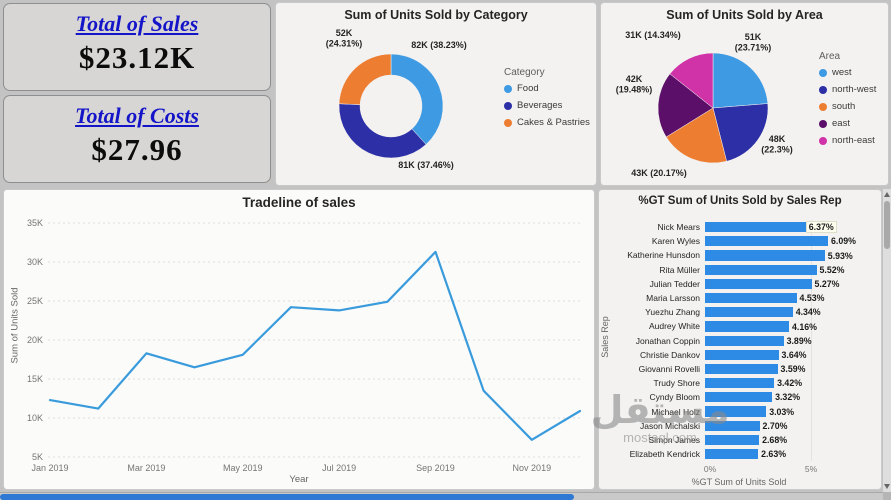 The image size is (891, 500). What do you see at coordinates (35, 301) in the screenshot?
I see `y-tick-label: 25K` at bounding box center [35, 301].